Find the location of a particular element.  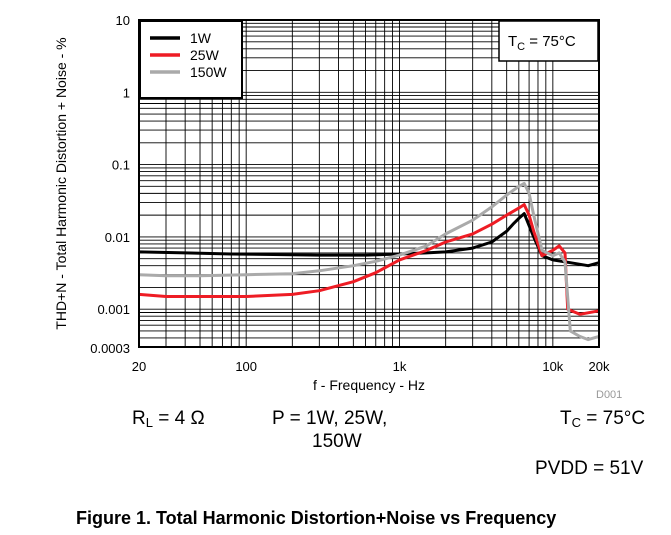

y-tick-label: 0.0003 is located at coordinates (110, 348).